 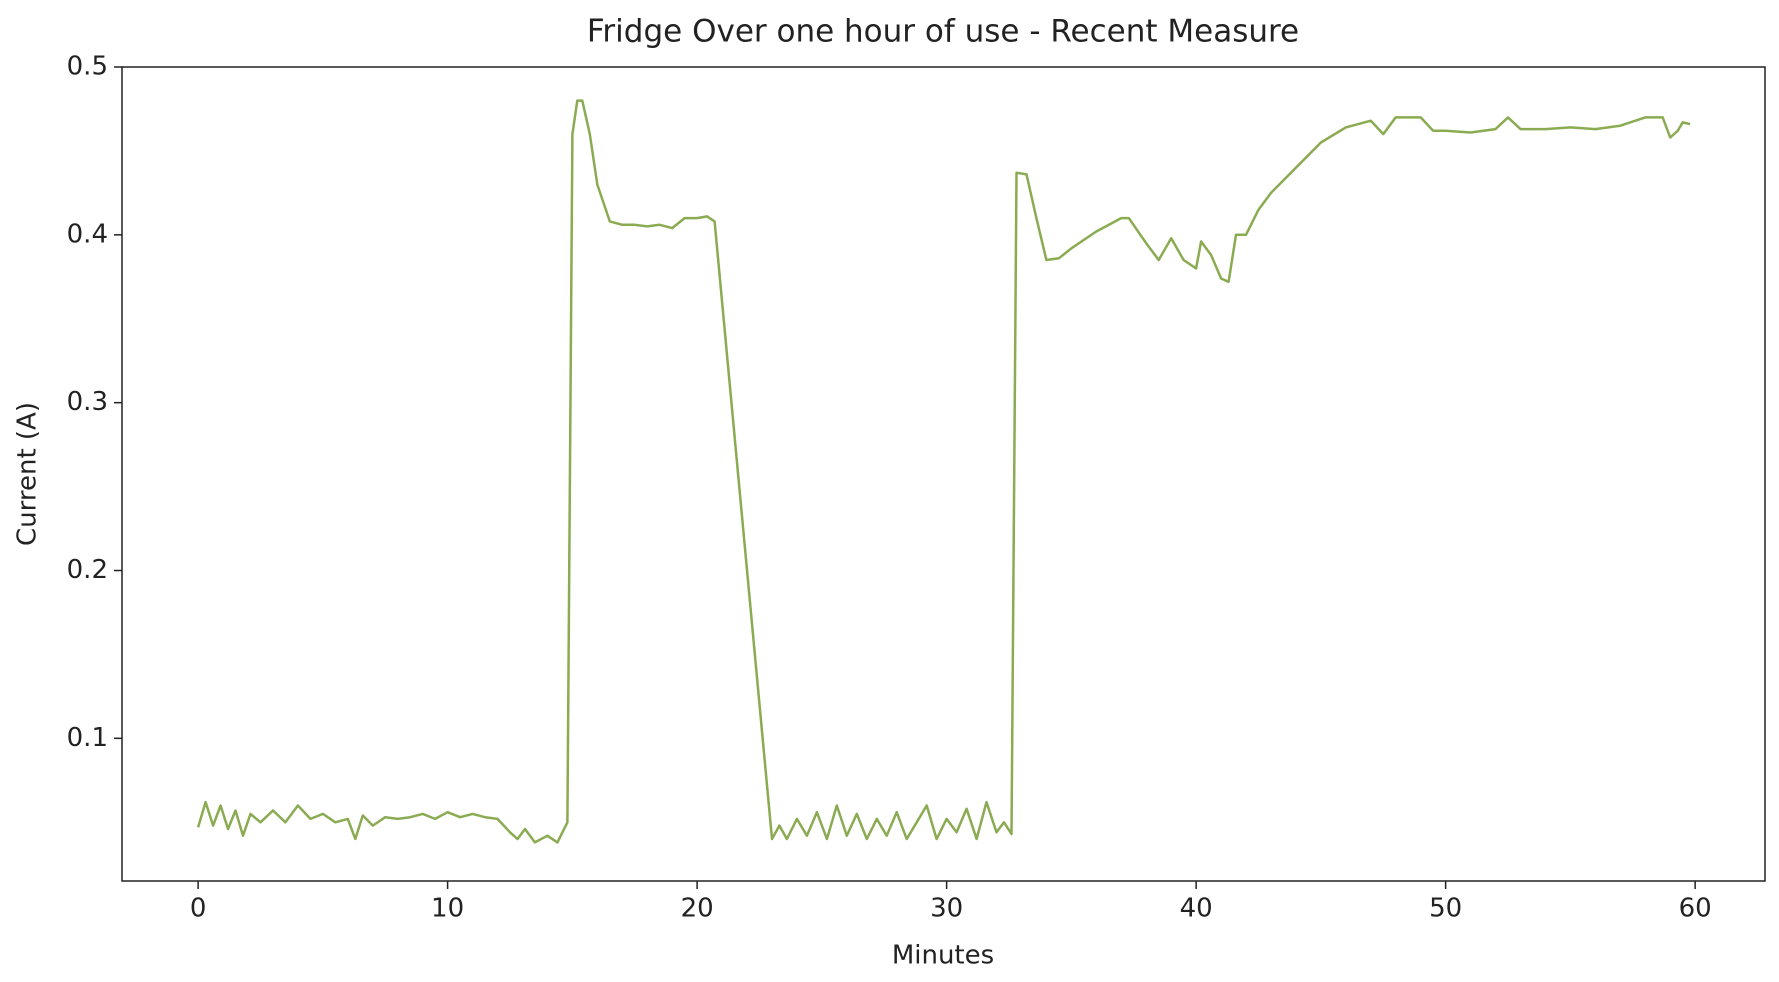 I want to click on y-tick-label: 0.5, so click(x=87, y=67).